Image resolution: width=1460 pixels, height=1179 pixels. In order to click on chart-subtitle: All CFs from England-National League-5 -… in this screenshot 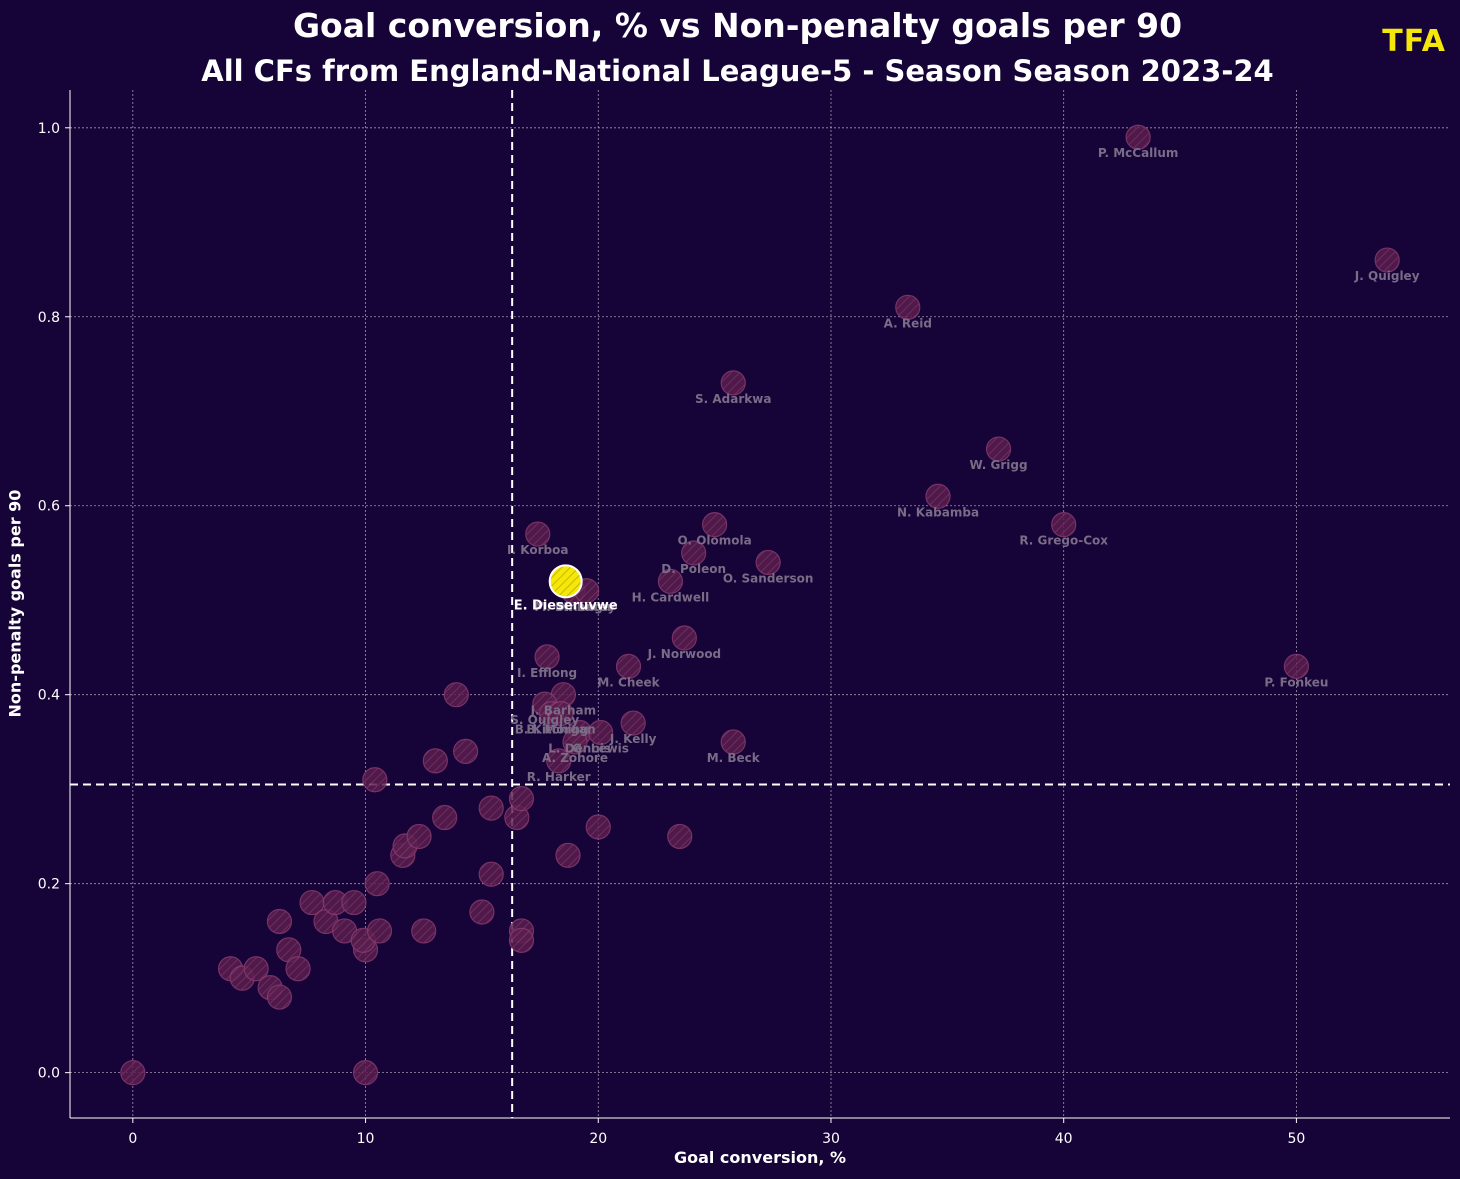, I will do `click(737, 71)`.